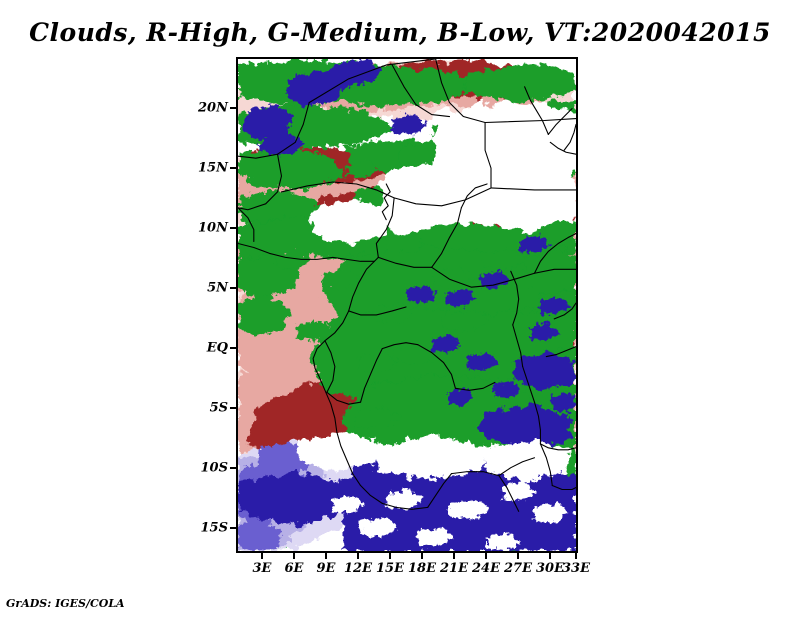 The width and height of the screenshot is (800, 618). What do you see at coordinates (214, 468) in the screenshot?
I see `y-tick-label: 10S` at bounding box center [214, 468].